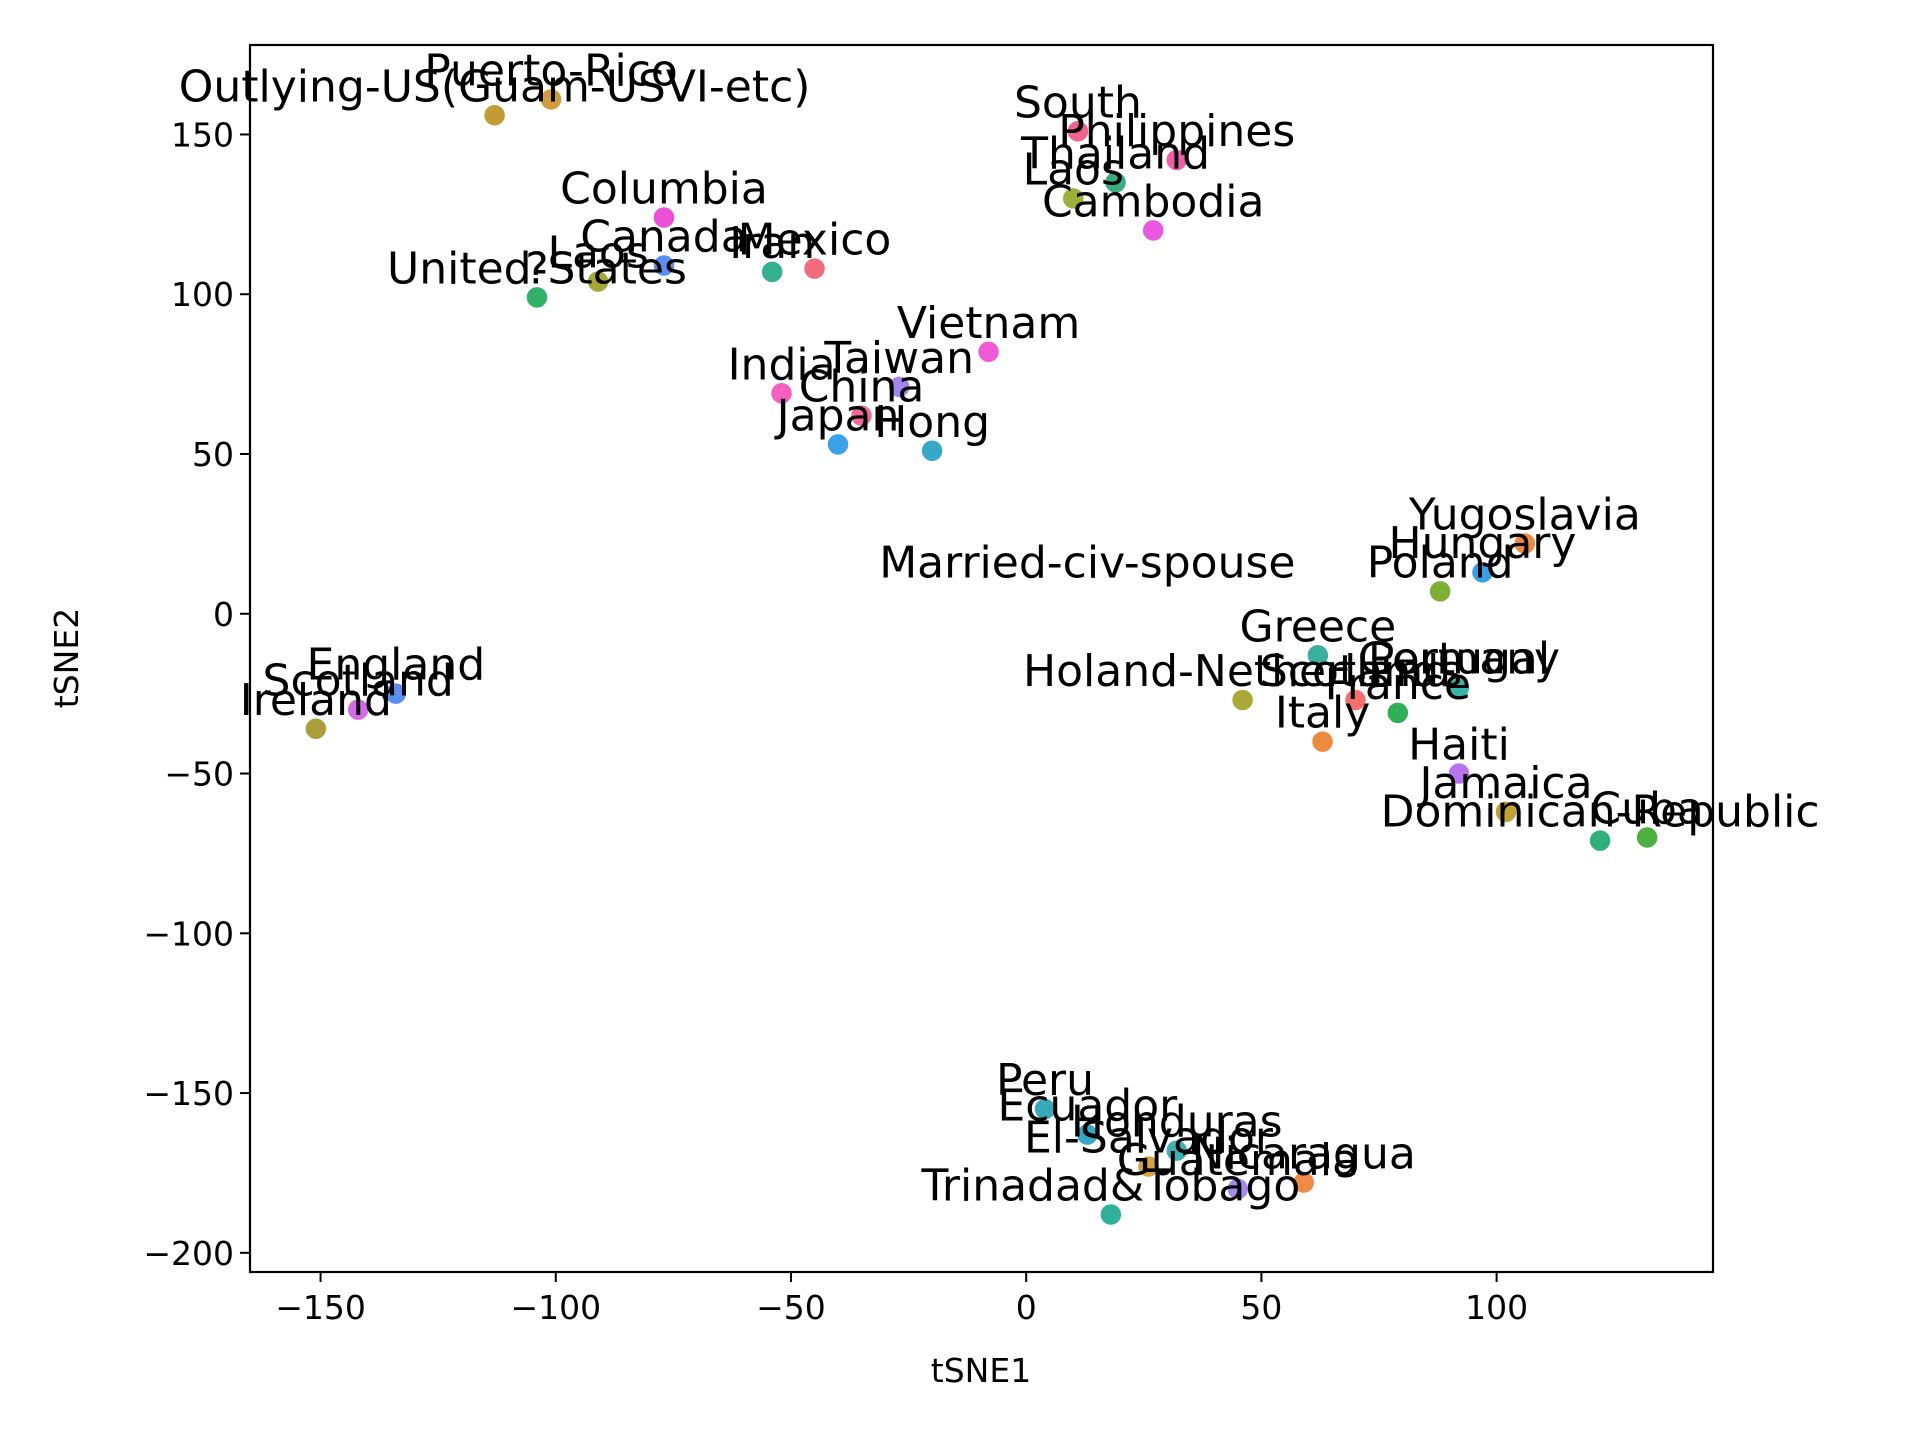  I want to click on point-label: Taiwan, so click(898, 358).